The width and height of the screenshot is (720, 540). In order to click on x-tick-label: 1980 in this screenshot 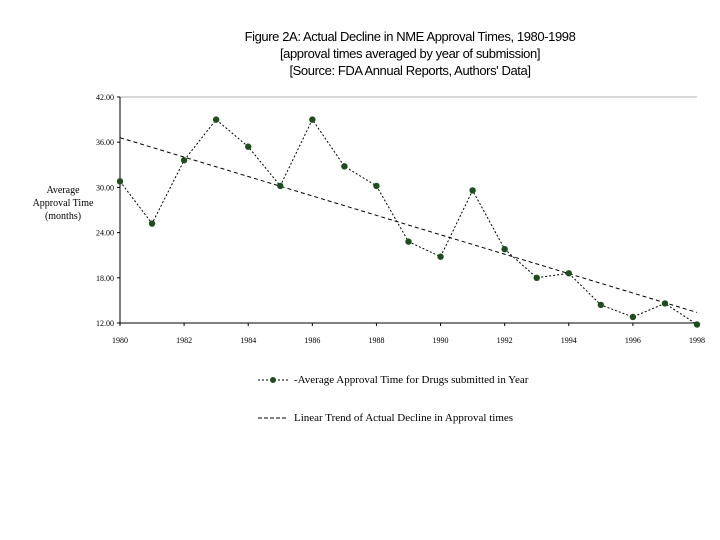, I will do `click(120, 340)`.